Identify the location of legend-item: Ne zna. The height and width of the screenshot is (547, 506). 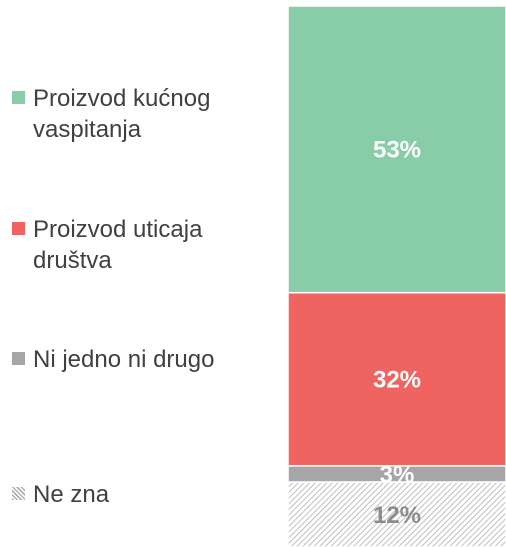
(132, 494).